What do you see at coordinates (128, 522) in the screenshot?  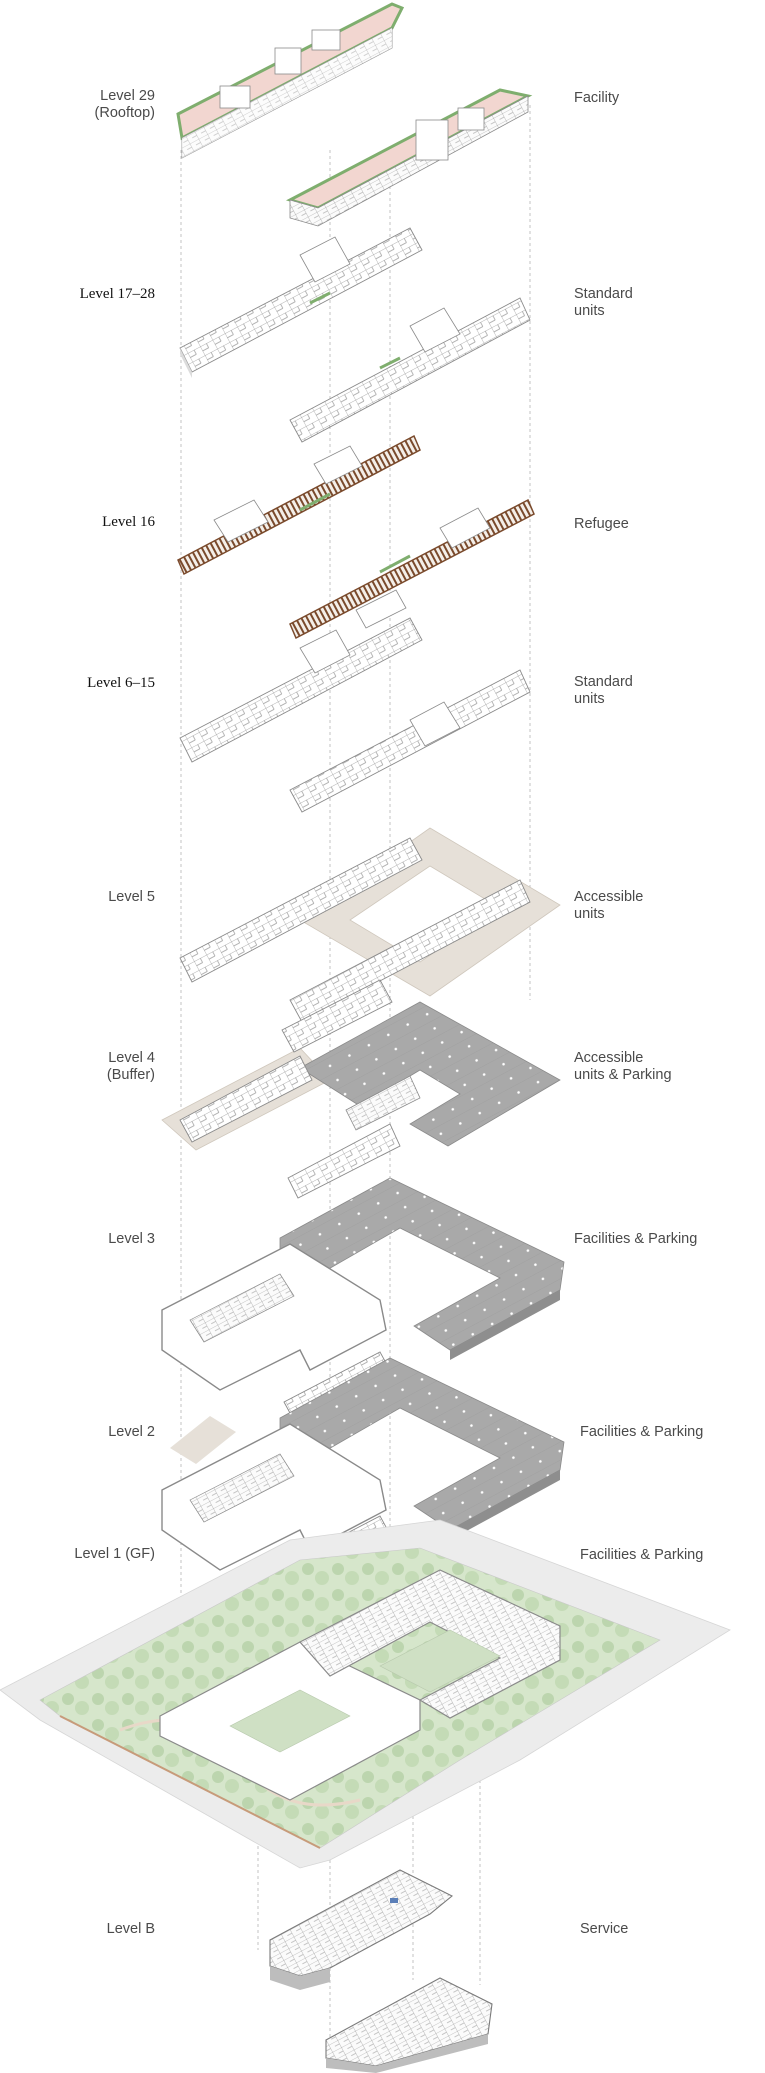 I see `level-16-left-label: Level 16` at bounding box center [128, 522].